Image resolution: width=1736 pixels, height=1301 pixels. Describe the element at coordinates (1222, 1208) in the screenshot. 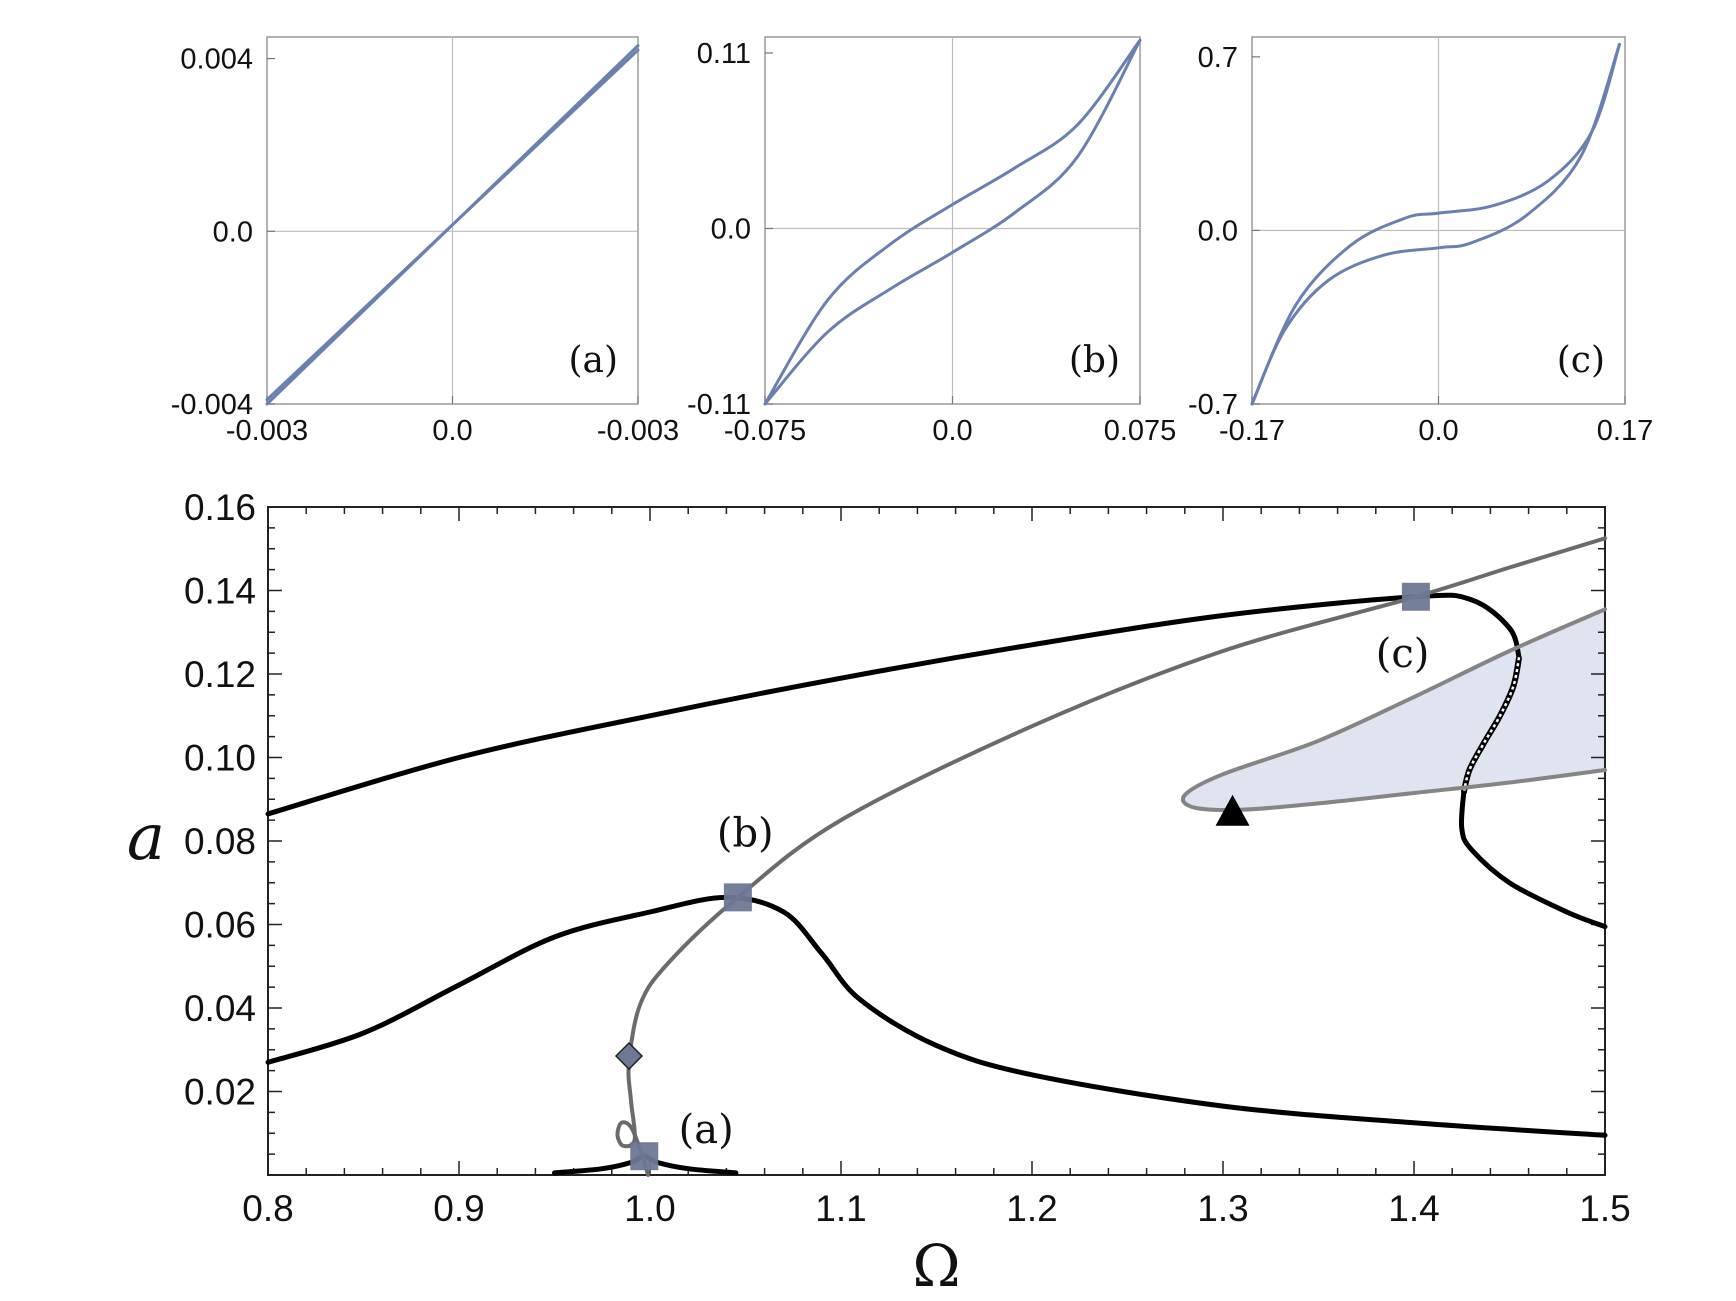

I see `x-tick-label: 1.3` at that location.